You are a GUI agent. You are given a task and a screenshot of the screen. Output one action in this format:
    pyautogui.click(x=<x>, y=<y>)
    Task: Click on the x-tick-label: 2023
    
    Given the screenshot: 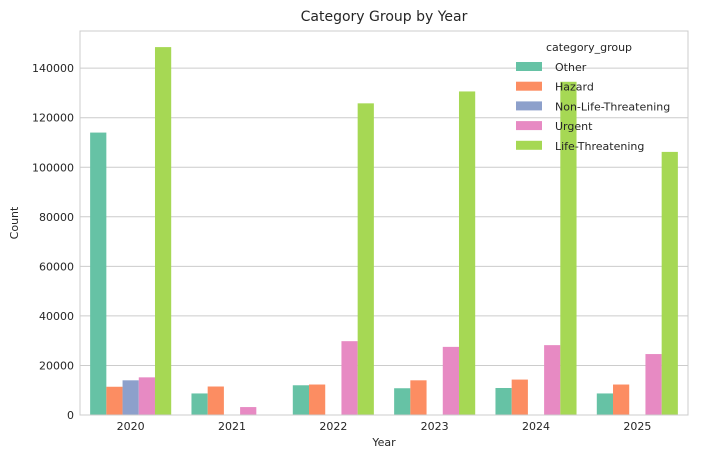 What is the action you would take?
    pyautogui.click(x=435, y=426)
    